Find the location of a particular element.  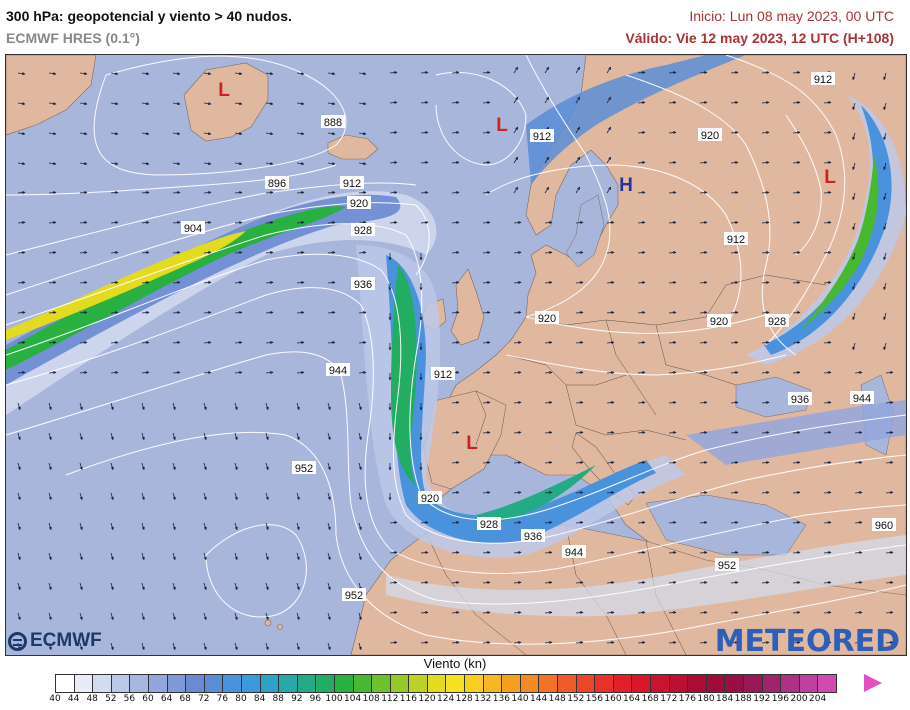

colorbar-tick: 132 is located at coordinates (483, 699).